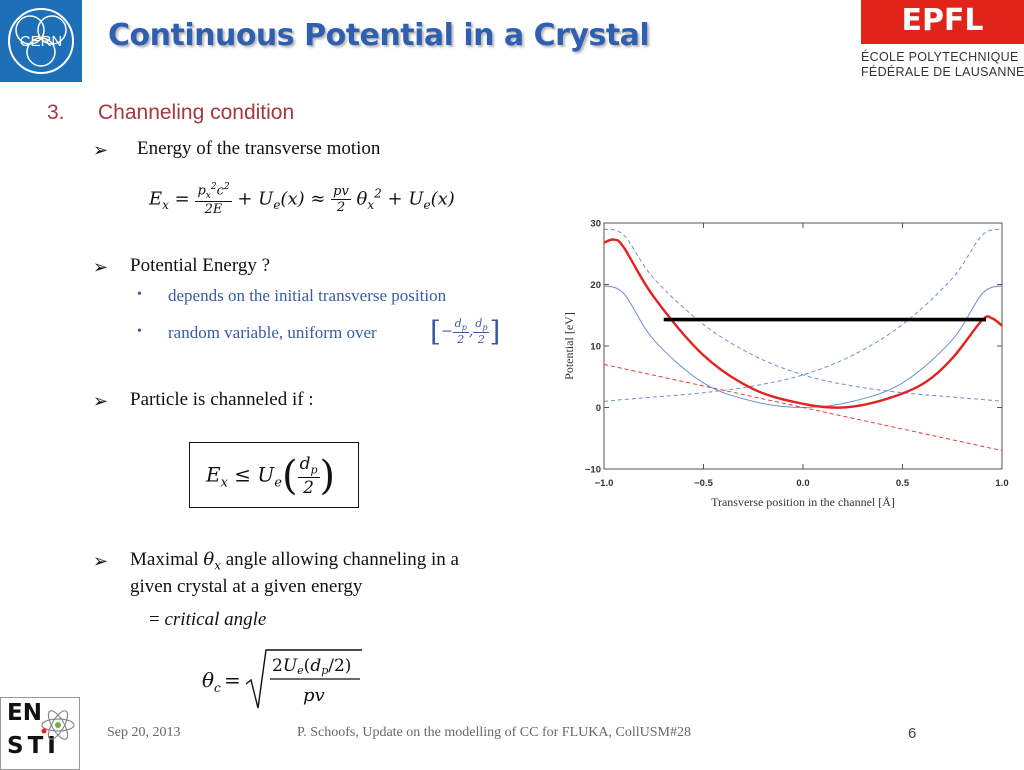  Describe the element at coordinates (379, 35) in the screenshot. I see `slide-title: Continuous Potential in a Crystal` at that location.